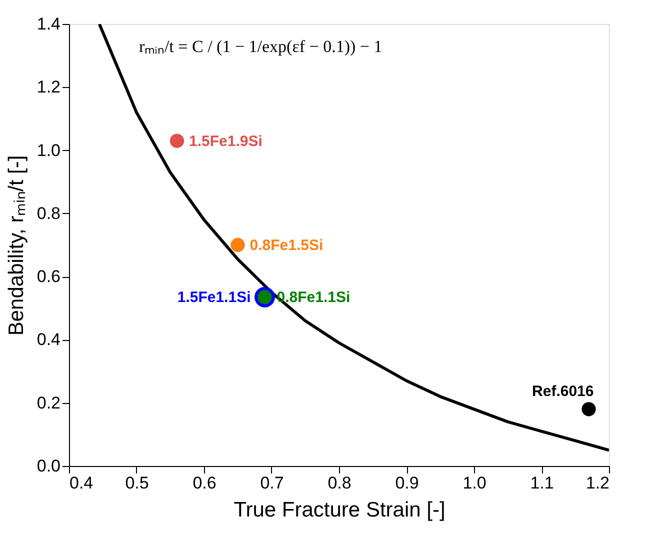 This screenshot has height=540, width=659. Describe the element at coordinates (204, 483) in the screenshot. I see `x-tick-label: 0.6` at that location.